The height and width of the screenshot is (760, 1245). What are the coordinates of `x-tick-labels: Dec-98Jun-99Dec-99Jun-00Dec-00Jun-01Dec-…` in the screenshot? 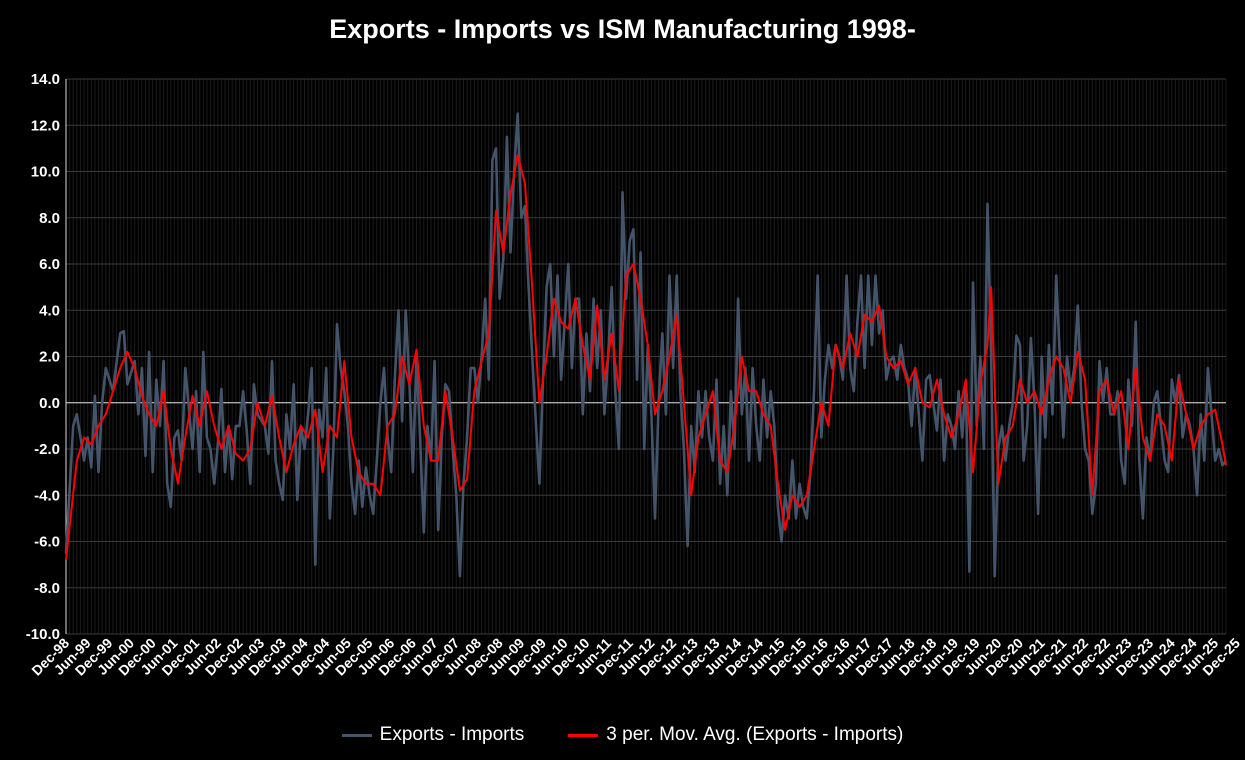 It's located at (635, 657).